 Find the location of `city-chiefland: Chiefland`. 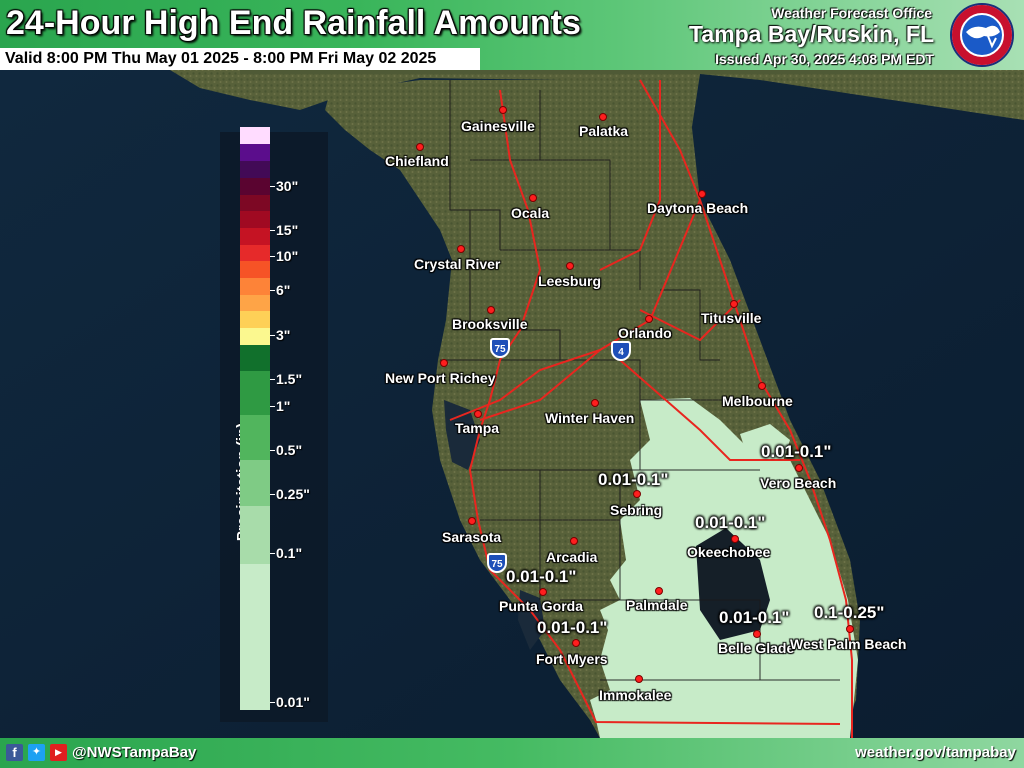

city-chiefland: Chiefland is located at coordinates (417, 161).